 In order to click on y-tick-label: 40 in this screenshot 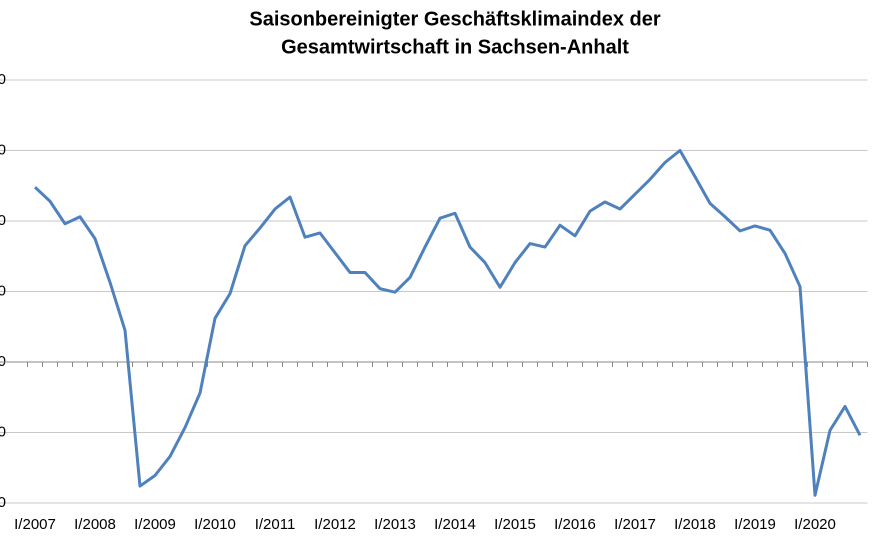, I will do `click(3, 79)`.